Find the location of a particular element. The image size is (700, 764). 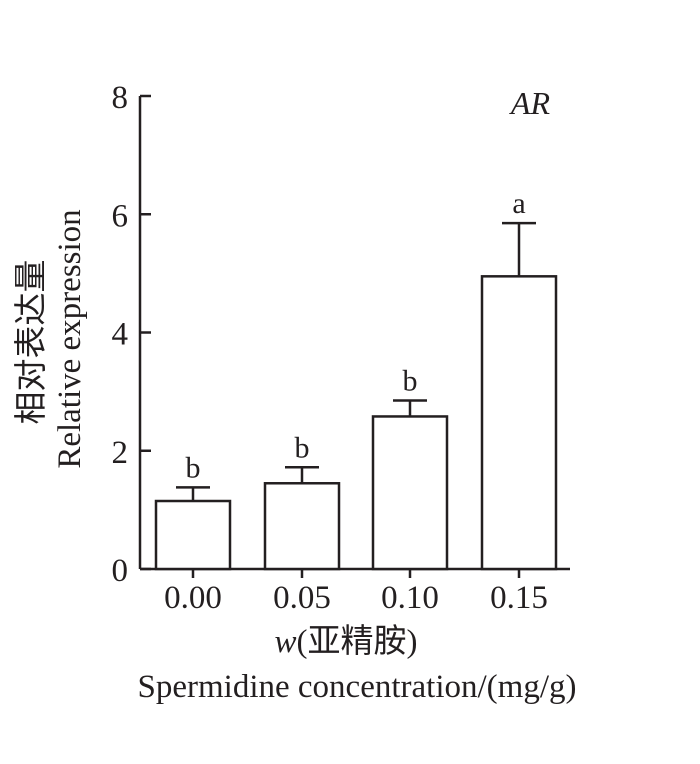

x-ticks: 0.00 0.05 0.10 0.15 is located at coordinates (356, 592).